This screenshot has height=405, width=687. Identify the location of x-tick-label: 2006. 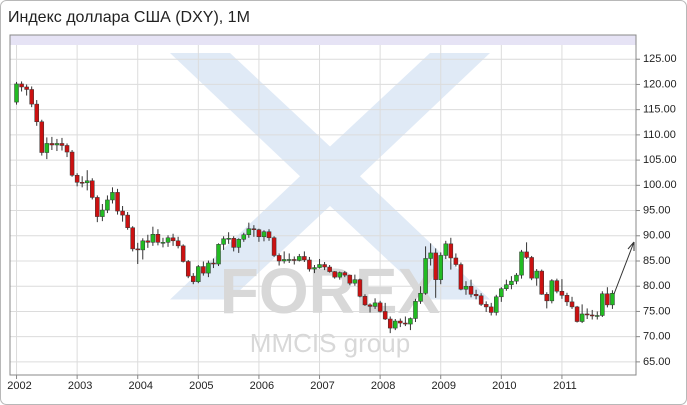
(262, 386).